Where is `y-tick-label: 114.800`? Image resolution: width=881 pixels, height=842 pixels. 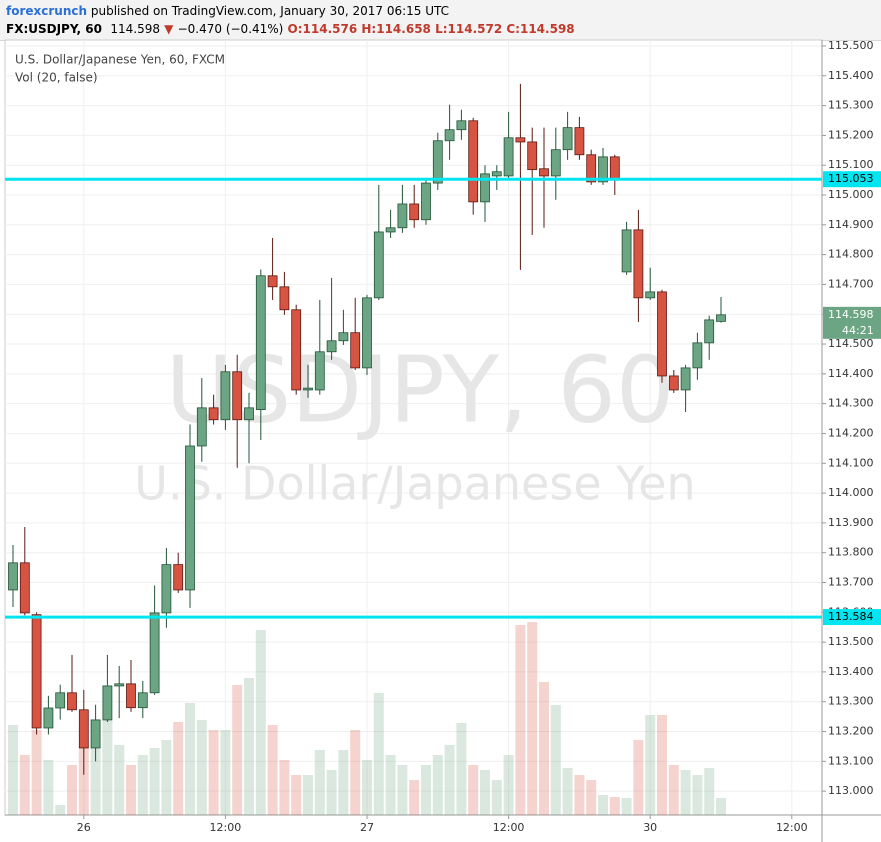 y-tick-label: 114.800 is located at coordinates (851, 254).